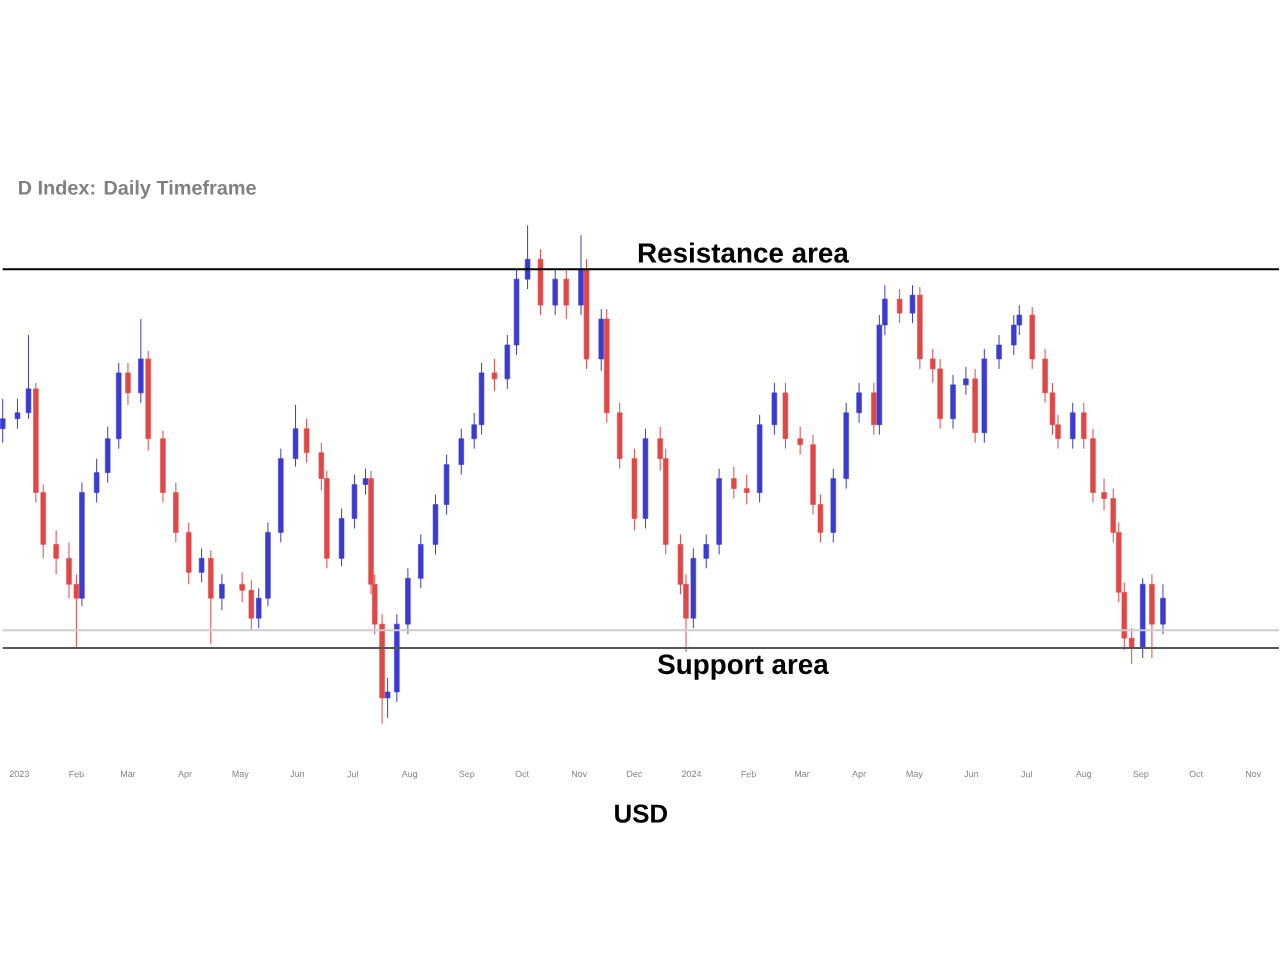 The image size is (1280, 958). What do you see at coordinates (641, 814) in the screenshot?
I see `text: USD` at bounding box center [641, 814].